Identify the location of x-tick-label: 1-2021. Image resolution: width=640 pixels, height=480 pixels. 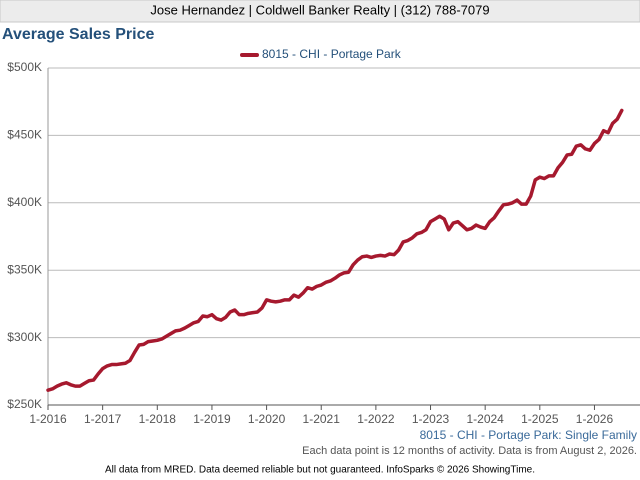
(322, 419).